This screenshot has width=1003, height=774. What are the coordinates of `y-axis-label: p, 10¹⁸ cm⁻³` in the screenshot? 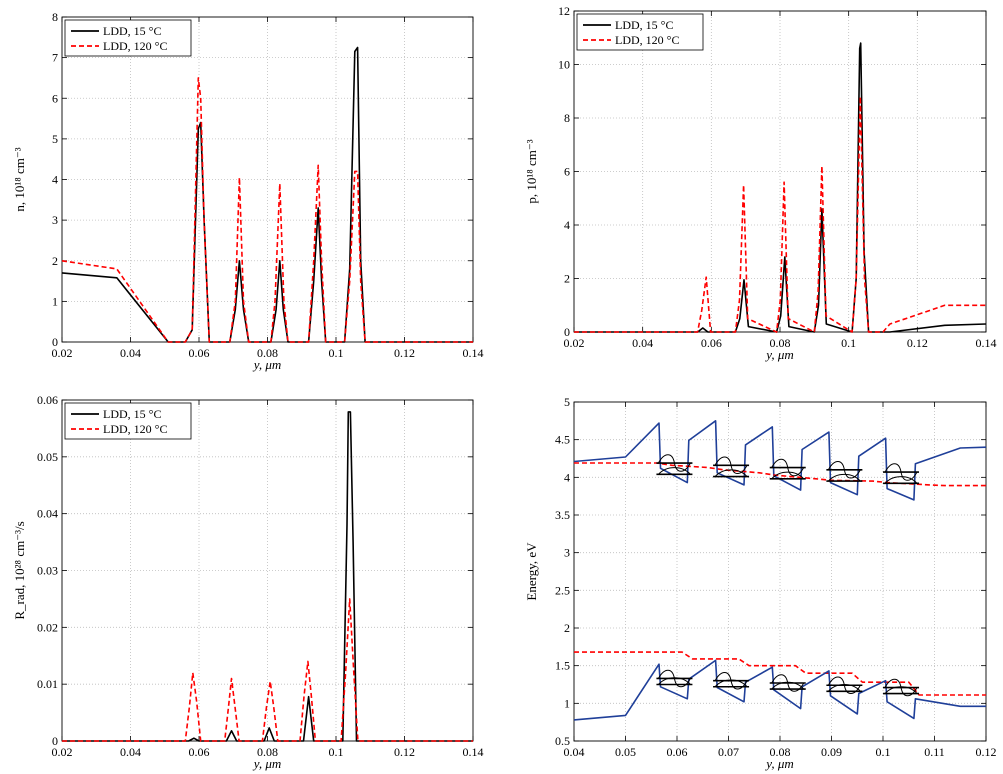 It's located at (531, 171).